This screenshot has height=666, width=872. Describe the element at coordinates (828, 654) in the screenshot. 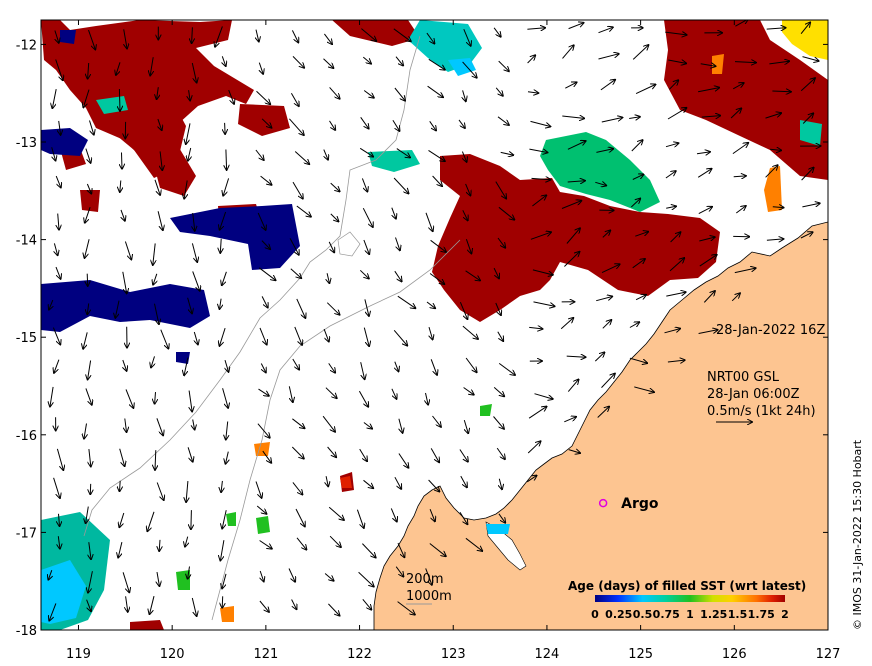

I see `x-tick-label: 127` at that location.